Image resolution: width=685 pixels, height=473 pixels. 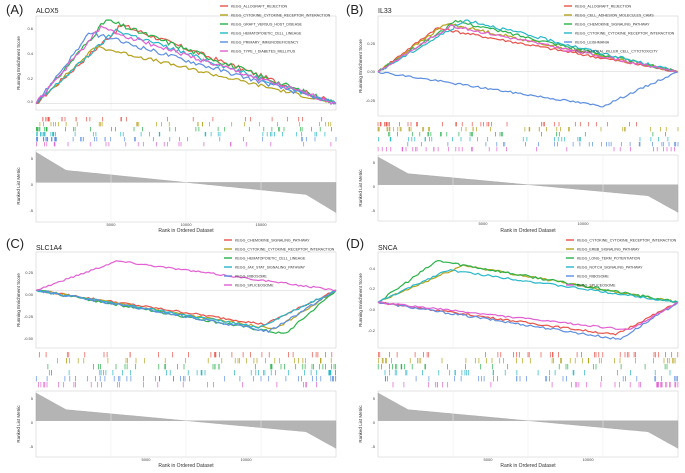 What do you see at coordinates (47, 11) in the screenshot?
I see `gene-title: ALOX5` at bounding box center [47, 11].